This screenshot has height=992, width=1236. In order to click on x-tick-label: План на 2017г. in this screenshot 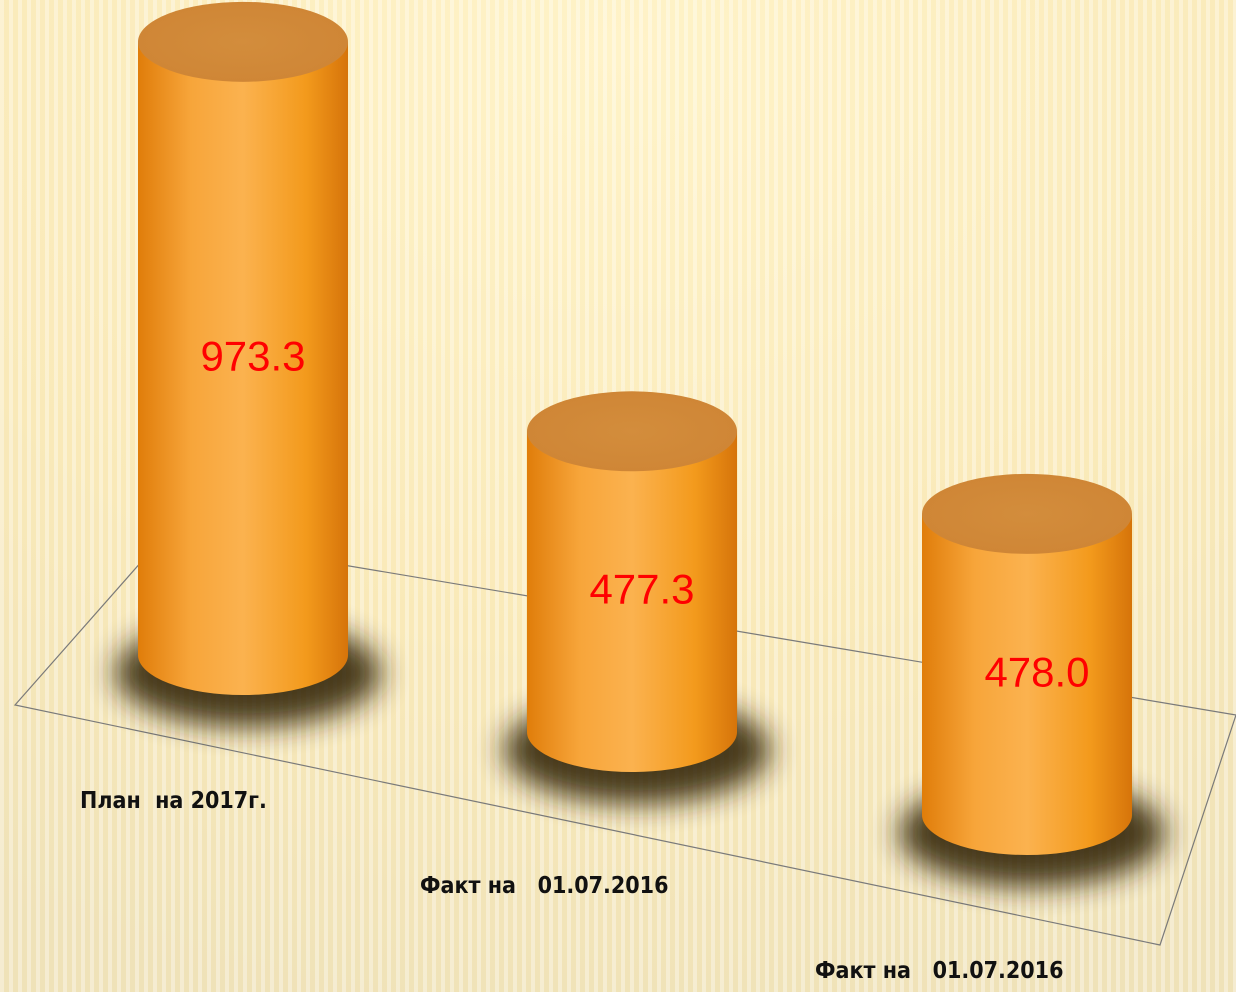, I will do `click(173, 801)`.